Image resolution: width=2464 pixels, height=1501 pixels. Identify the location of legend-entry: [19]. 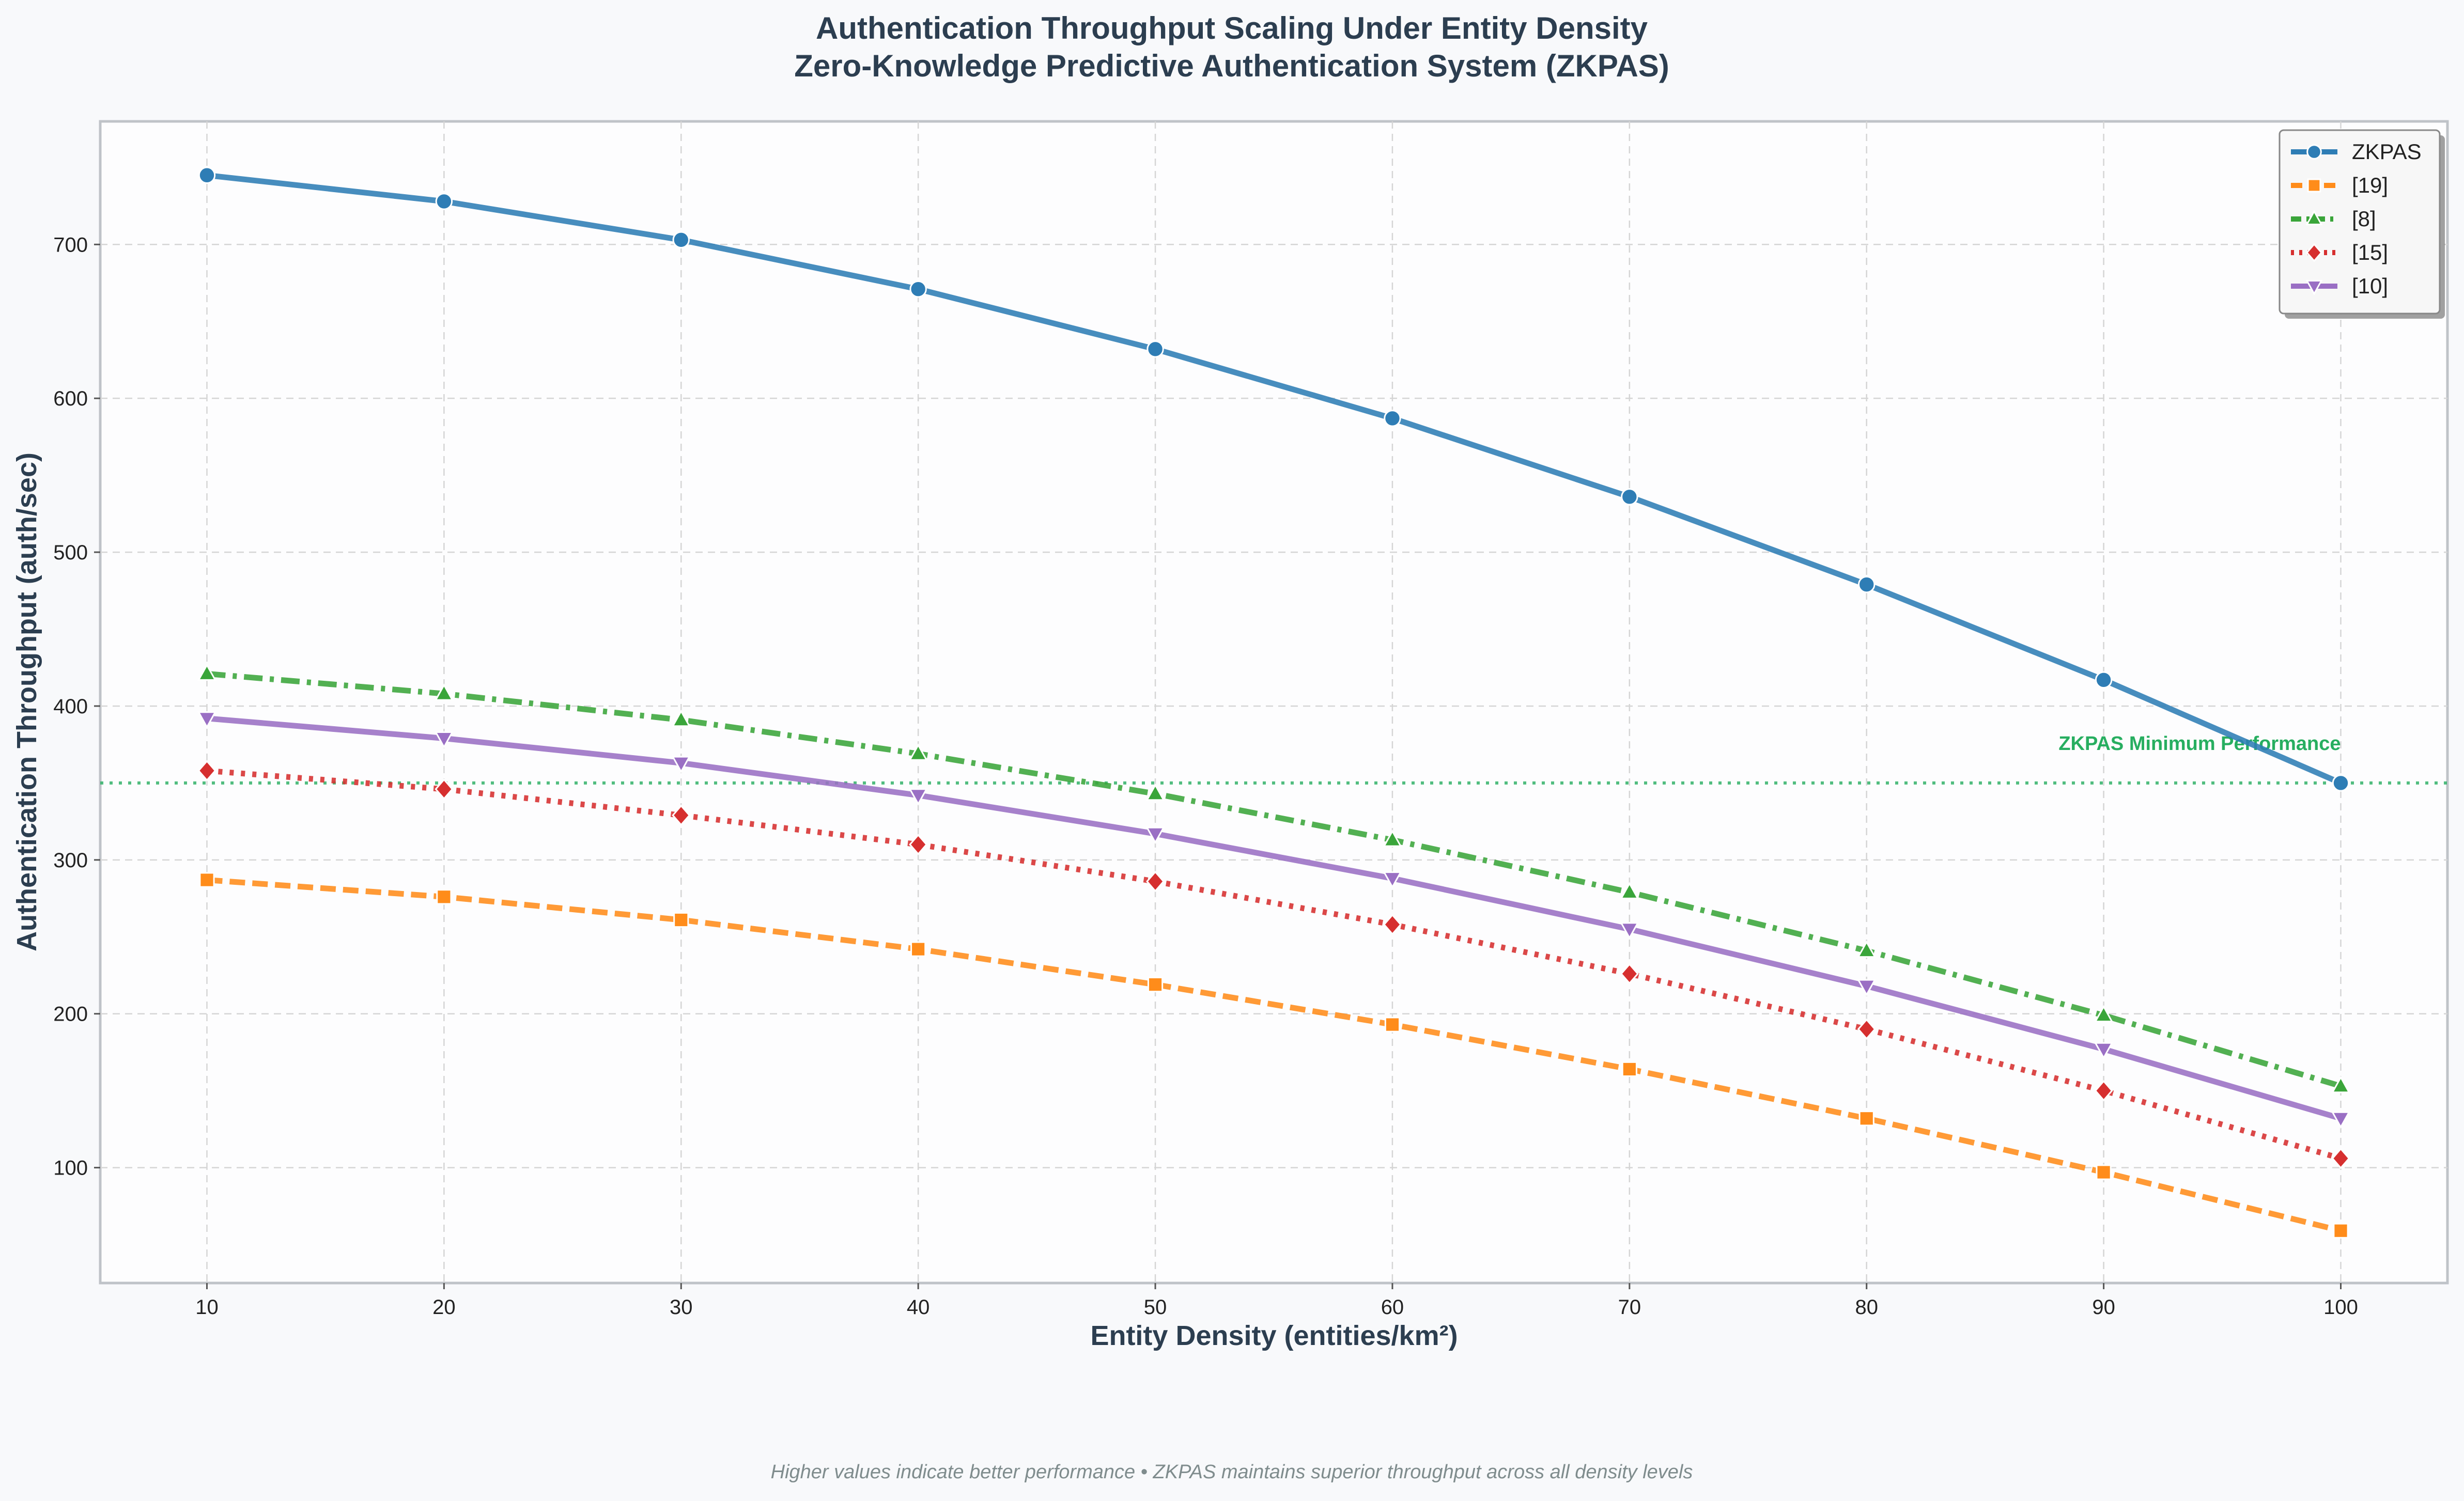
(2339, 185).